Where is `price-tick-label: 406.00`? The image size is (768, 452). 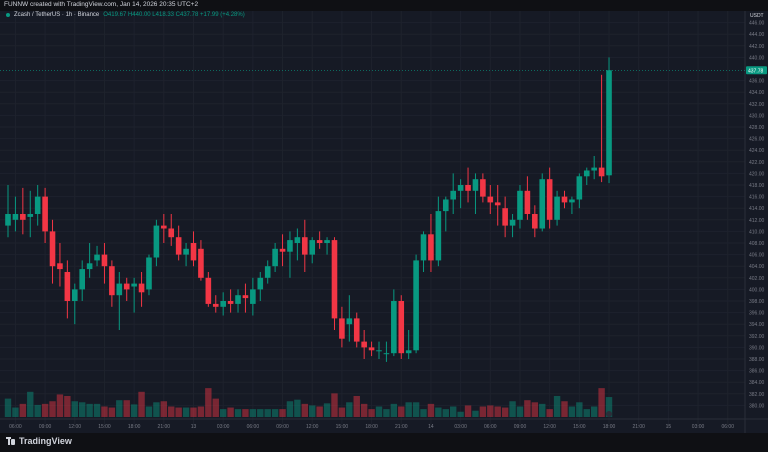 price-tick-label: 406.00 is located at coordinates (757, 256).